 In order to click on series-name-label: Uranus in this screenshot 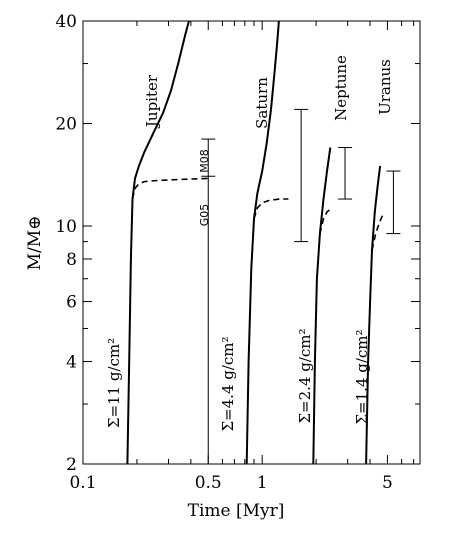, I will do `click(385, 87)`.